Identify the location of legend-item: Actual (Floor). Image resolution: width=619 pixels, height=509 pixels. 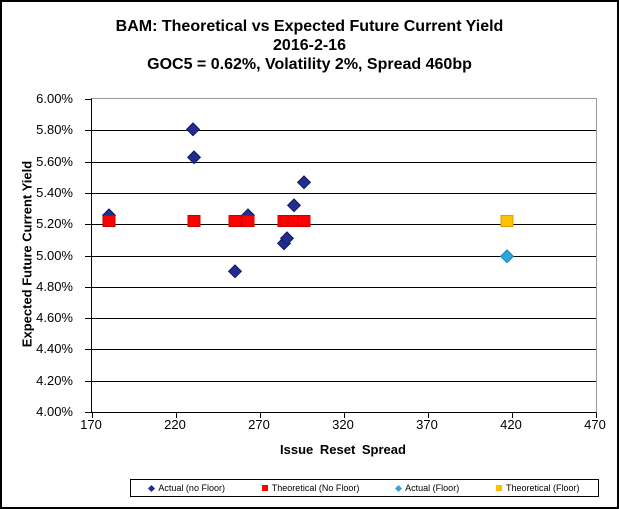
(427, 488).